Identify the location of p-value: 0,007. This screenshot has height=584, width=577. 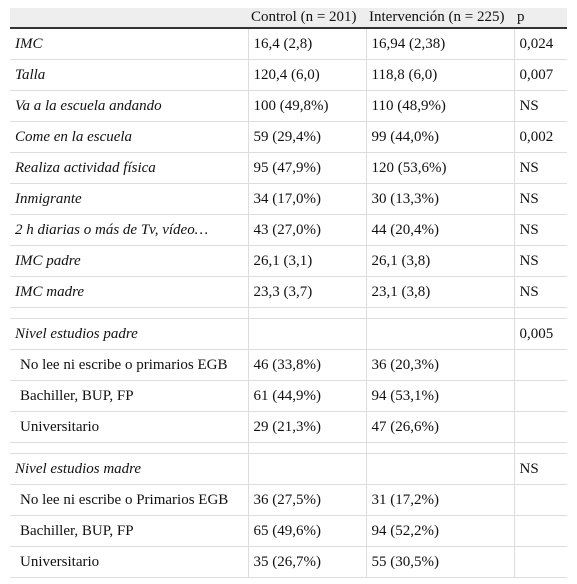
(540, 75).